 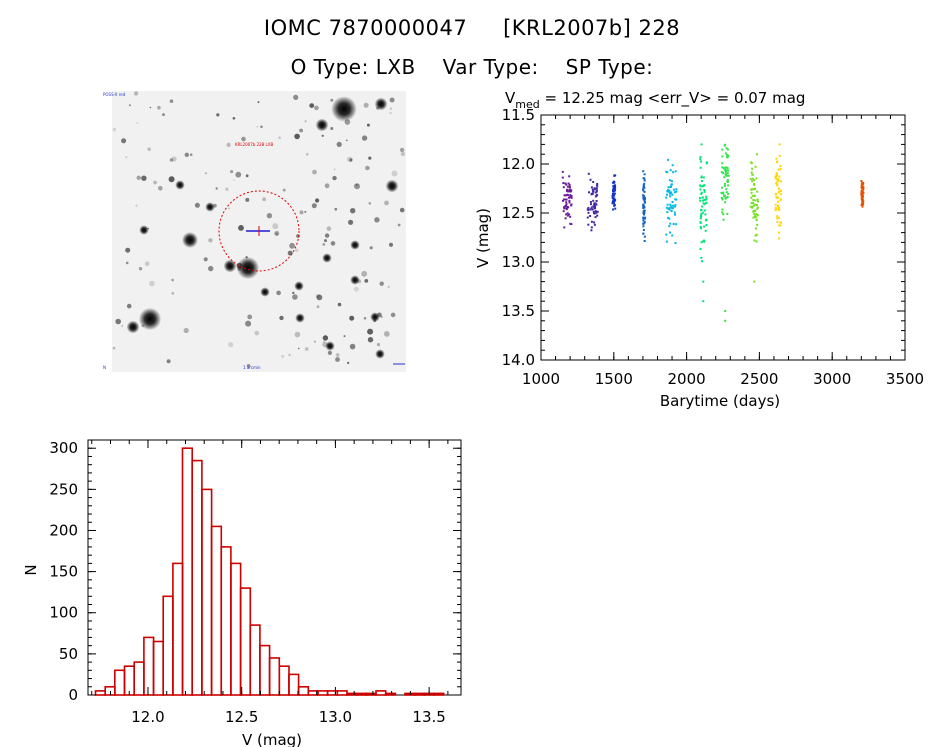 What do you see at coordinates (147, 717) in the screenshot?
I see `hist-xtick-label: 12.0` at bounding box center [147, 717].